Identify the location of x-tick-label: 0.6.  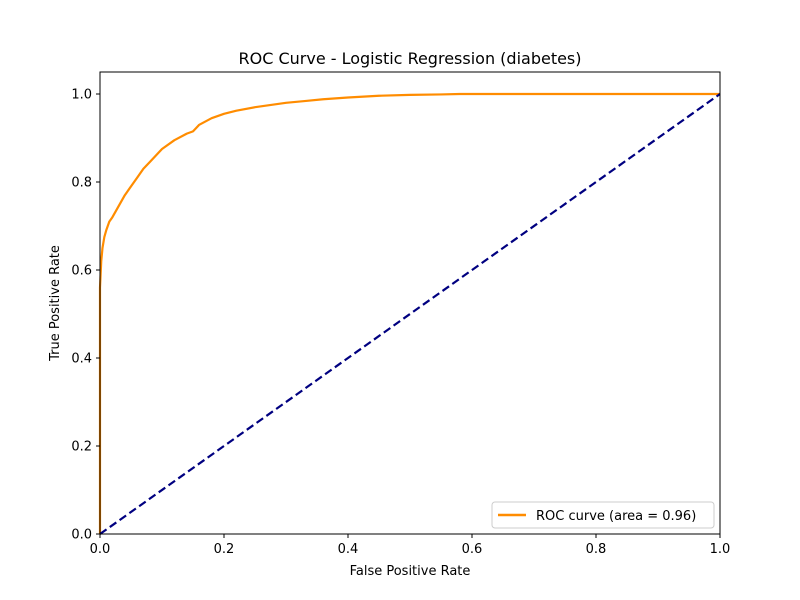
(472, 549).